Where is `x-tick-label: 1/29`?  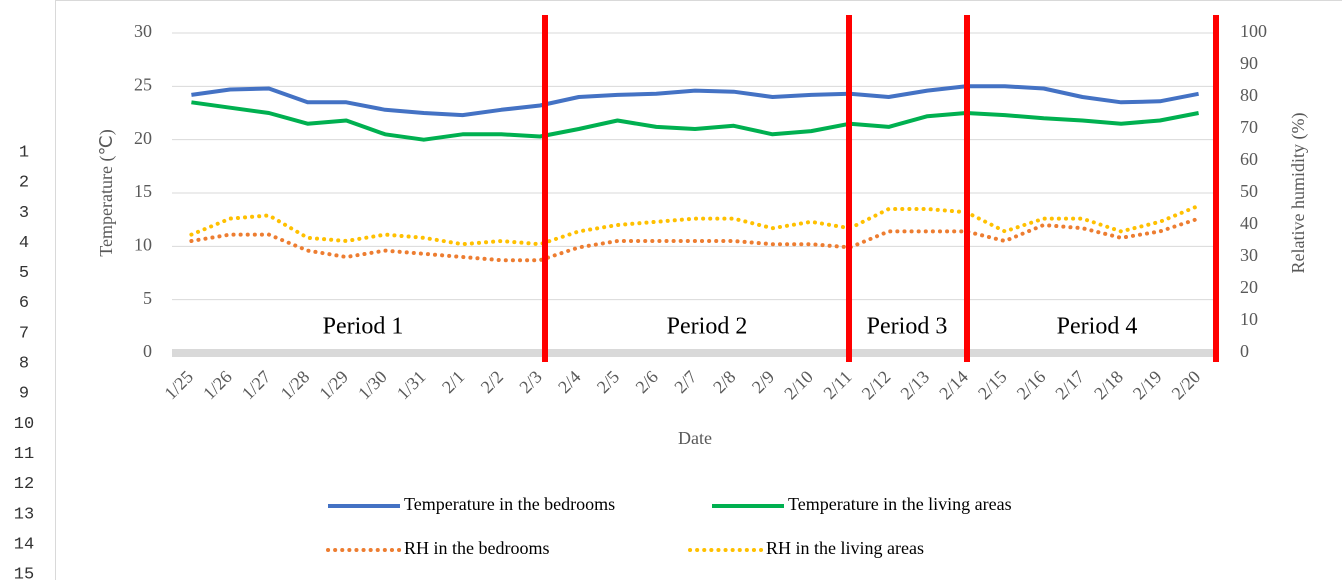 x-tick-label: 1/29 is located at coordinates (333, 385).